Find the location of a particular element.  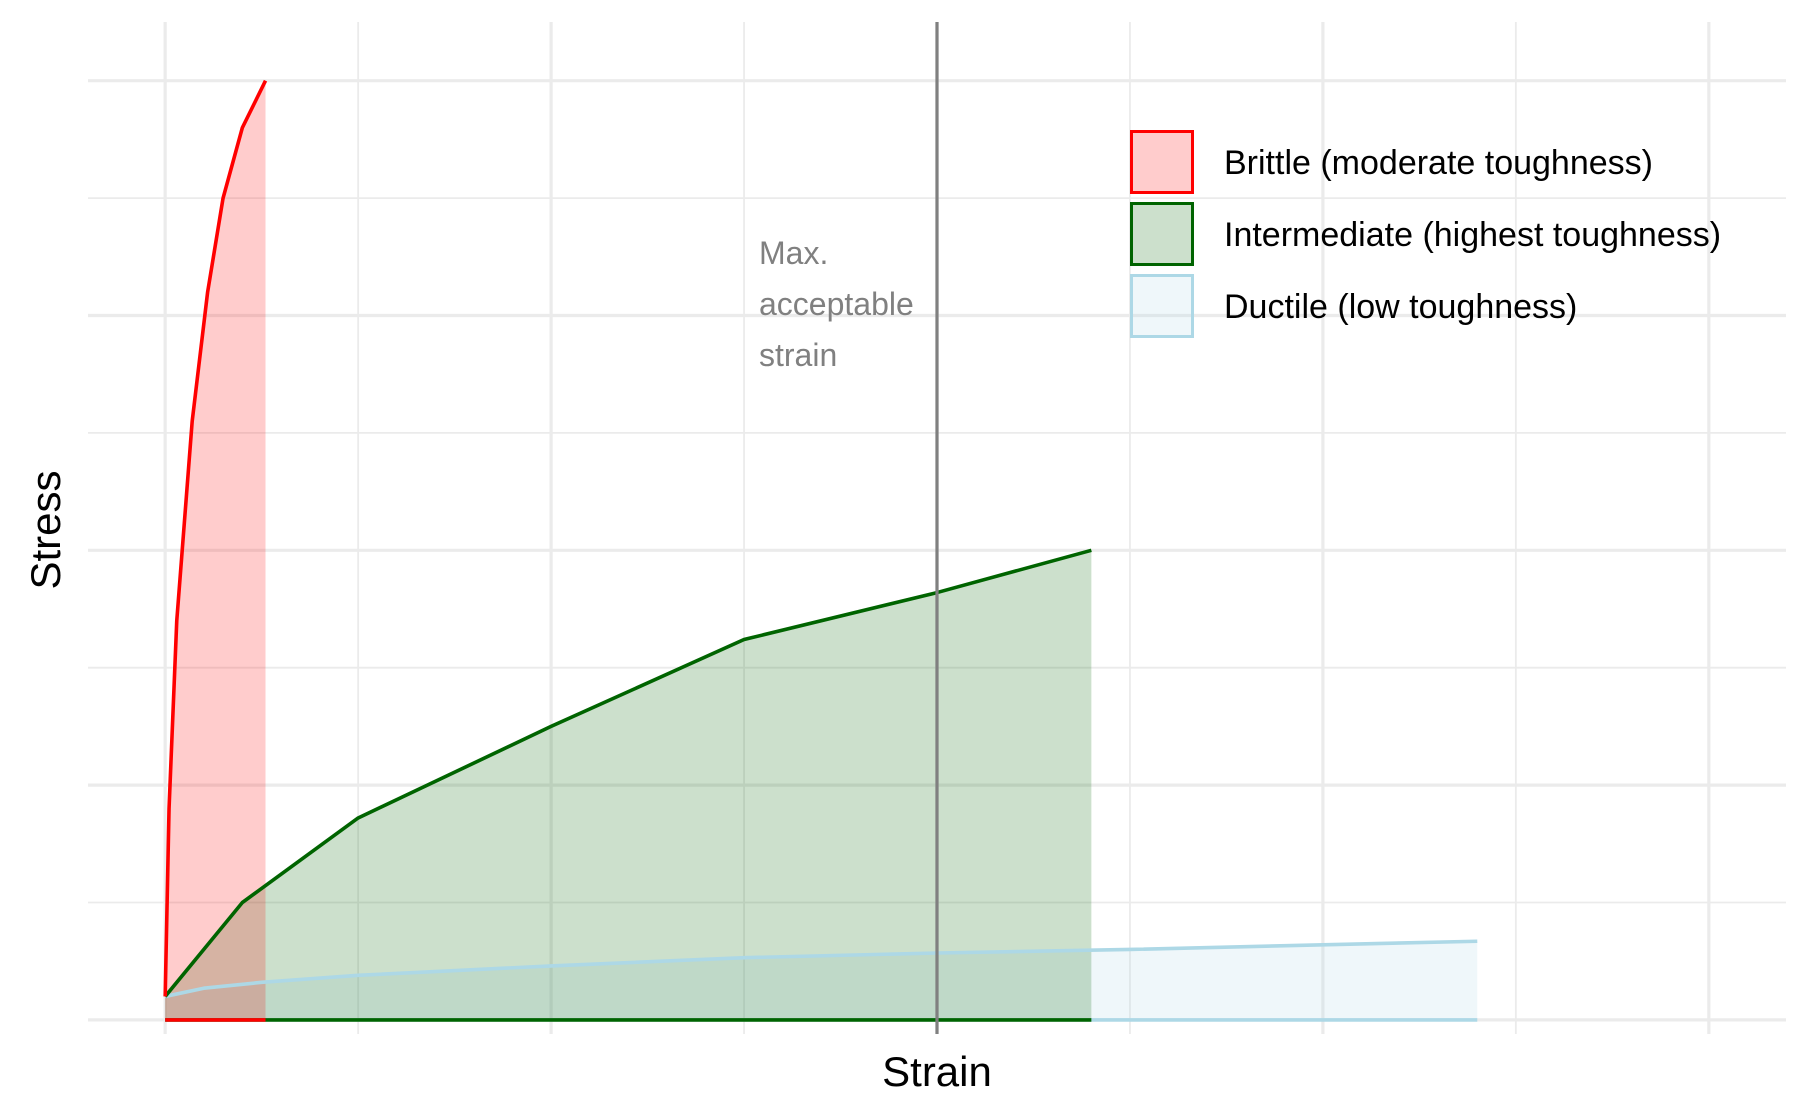

line-ductile is located at coordinates (821, 969).